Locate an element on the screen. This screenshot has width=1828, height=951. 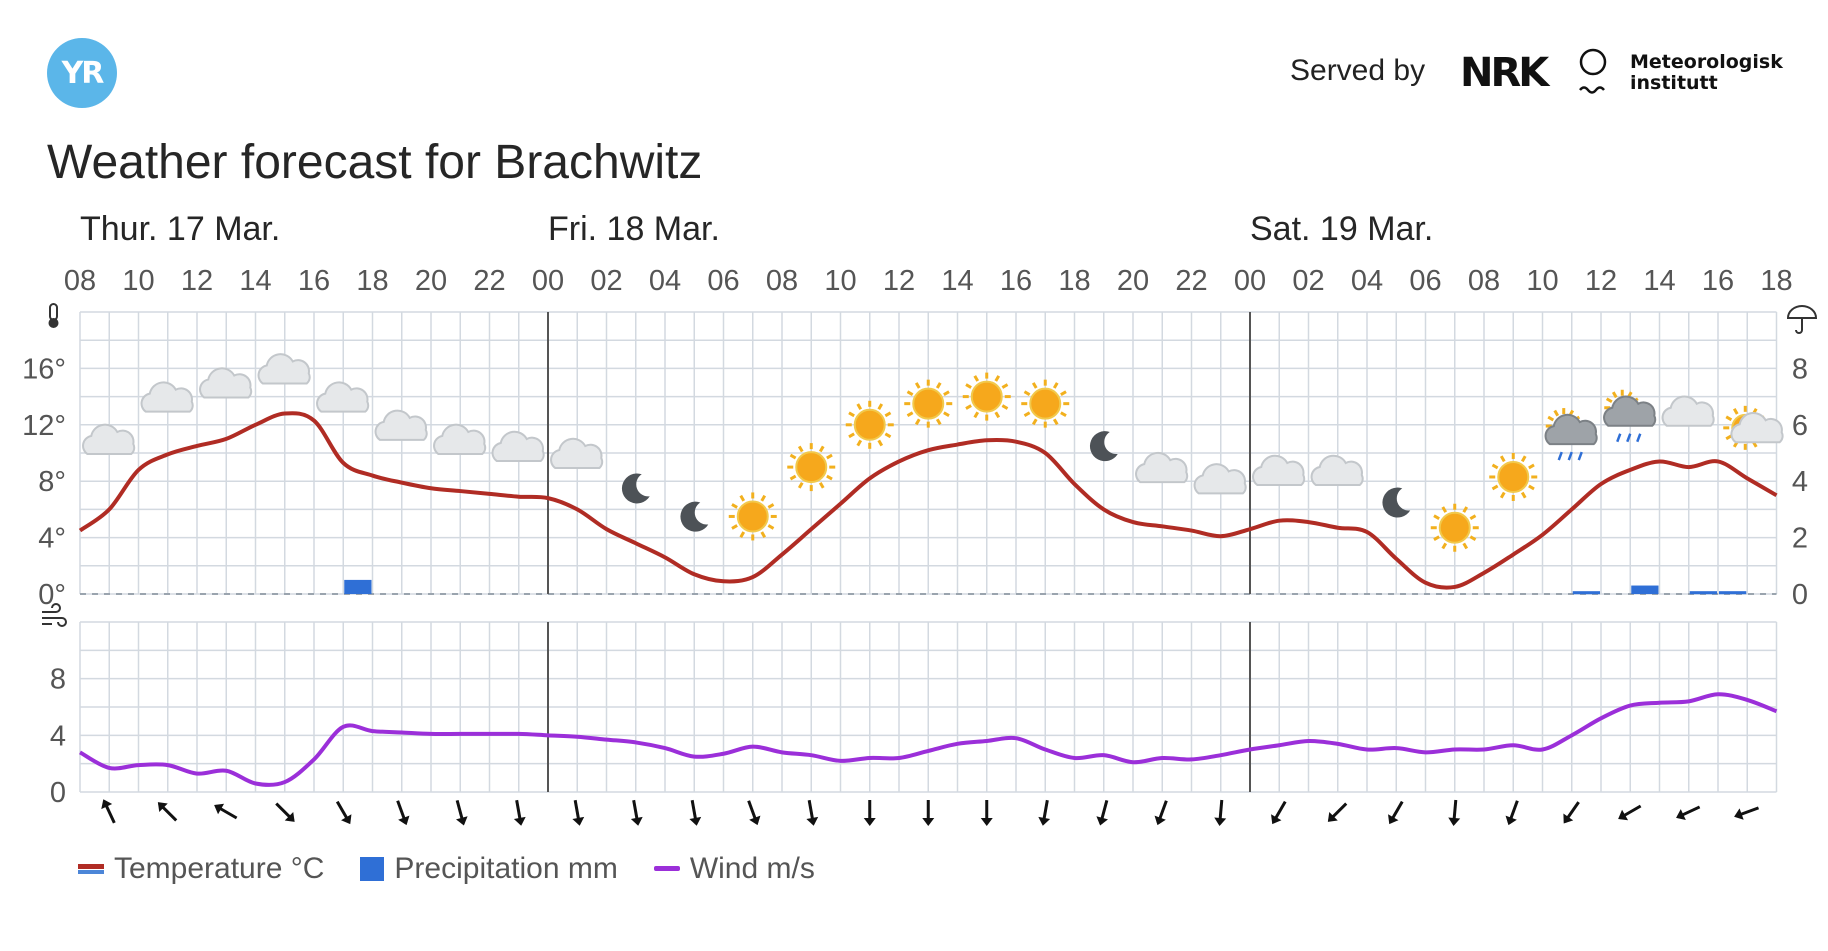
wind-axis-icon is located at coordinates (54, 615).